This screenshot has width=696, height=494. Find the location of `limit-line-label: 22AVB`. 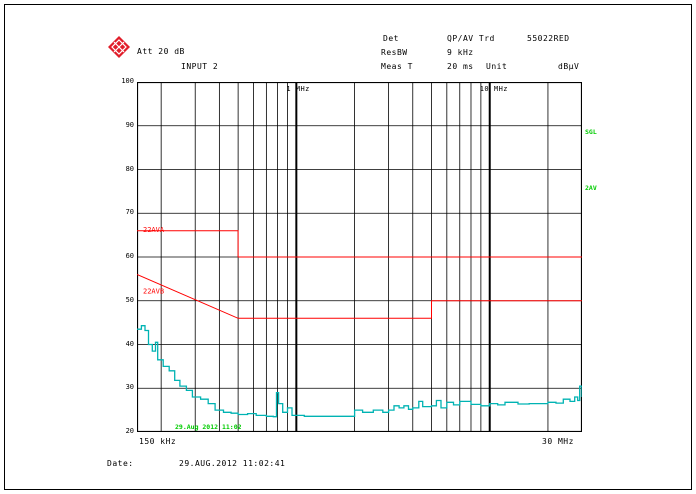

limit-line-label: 22AVB is located at coordinates (153, 292).